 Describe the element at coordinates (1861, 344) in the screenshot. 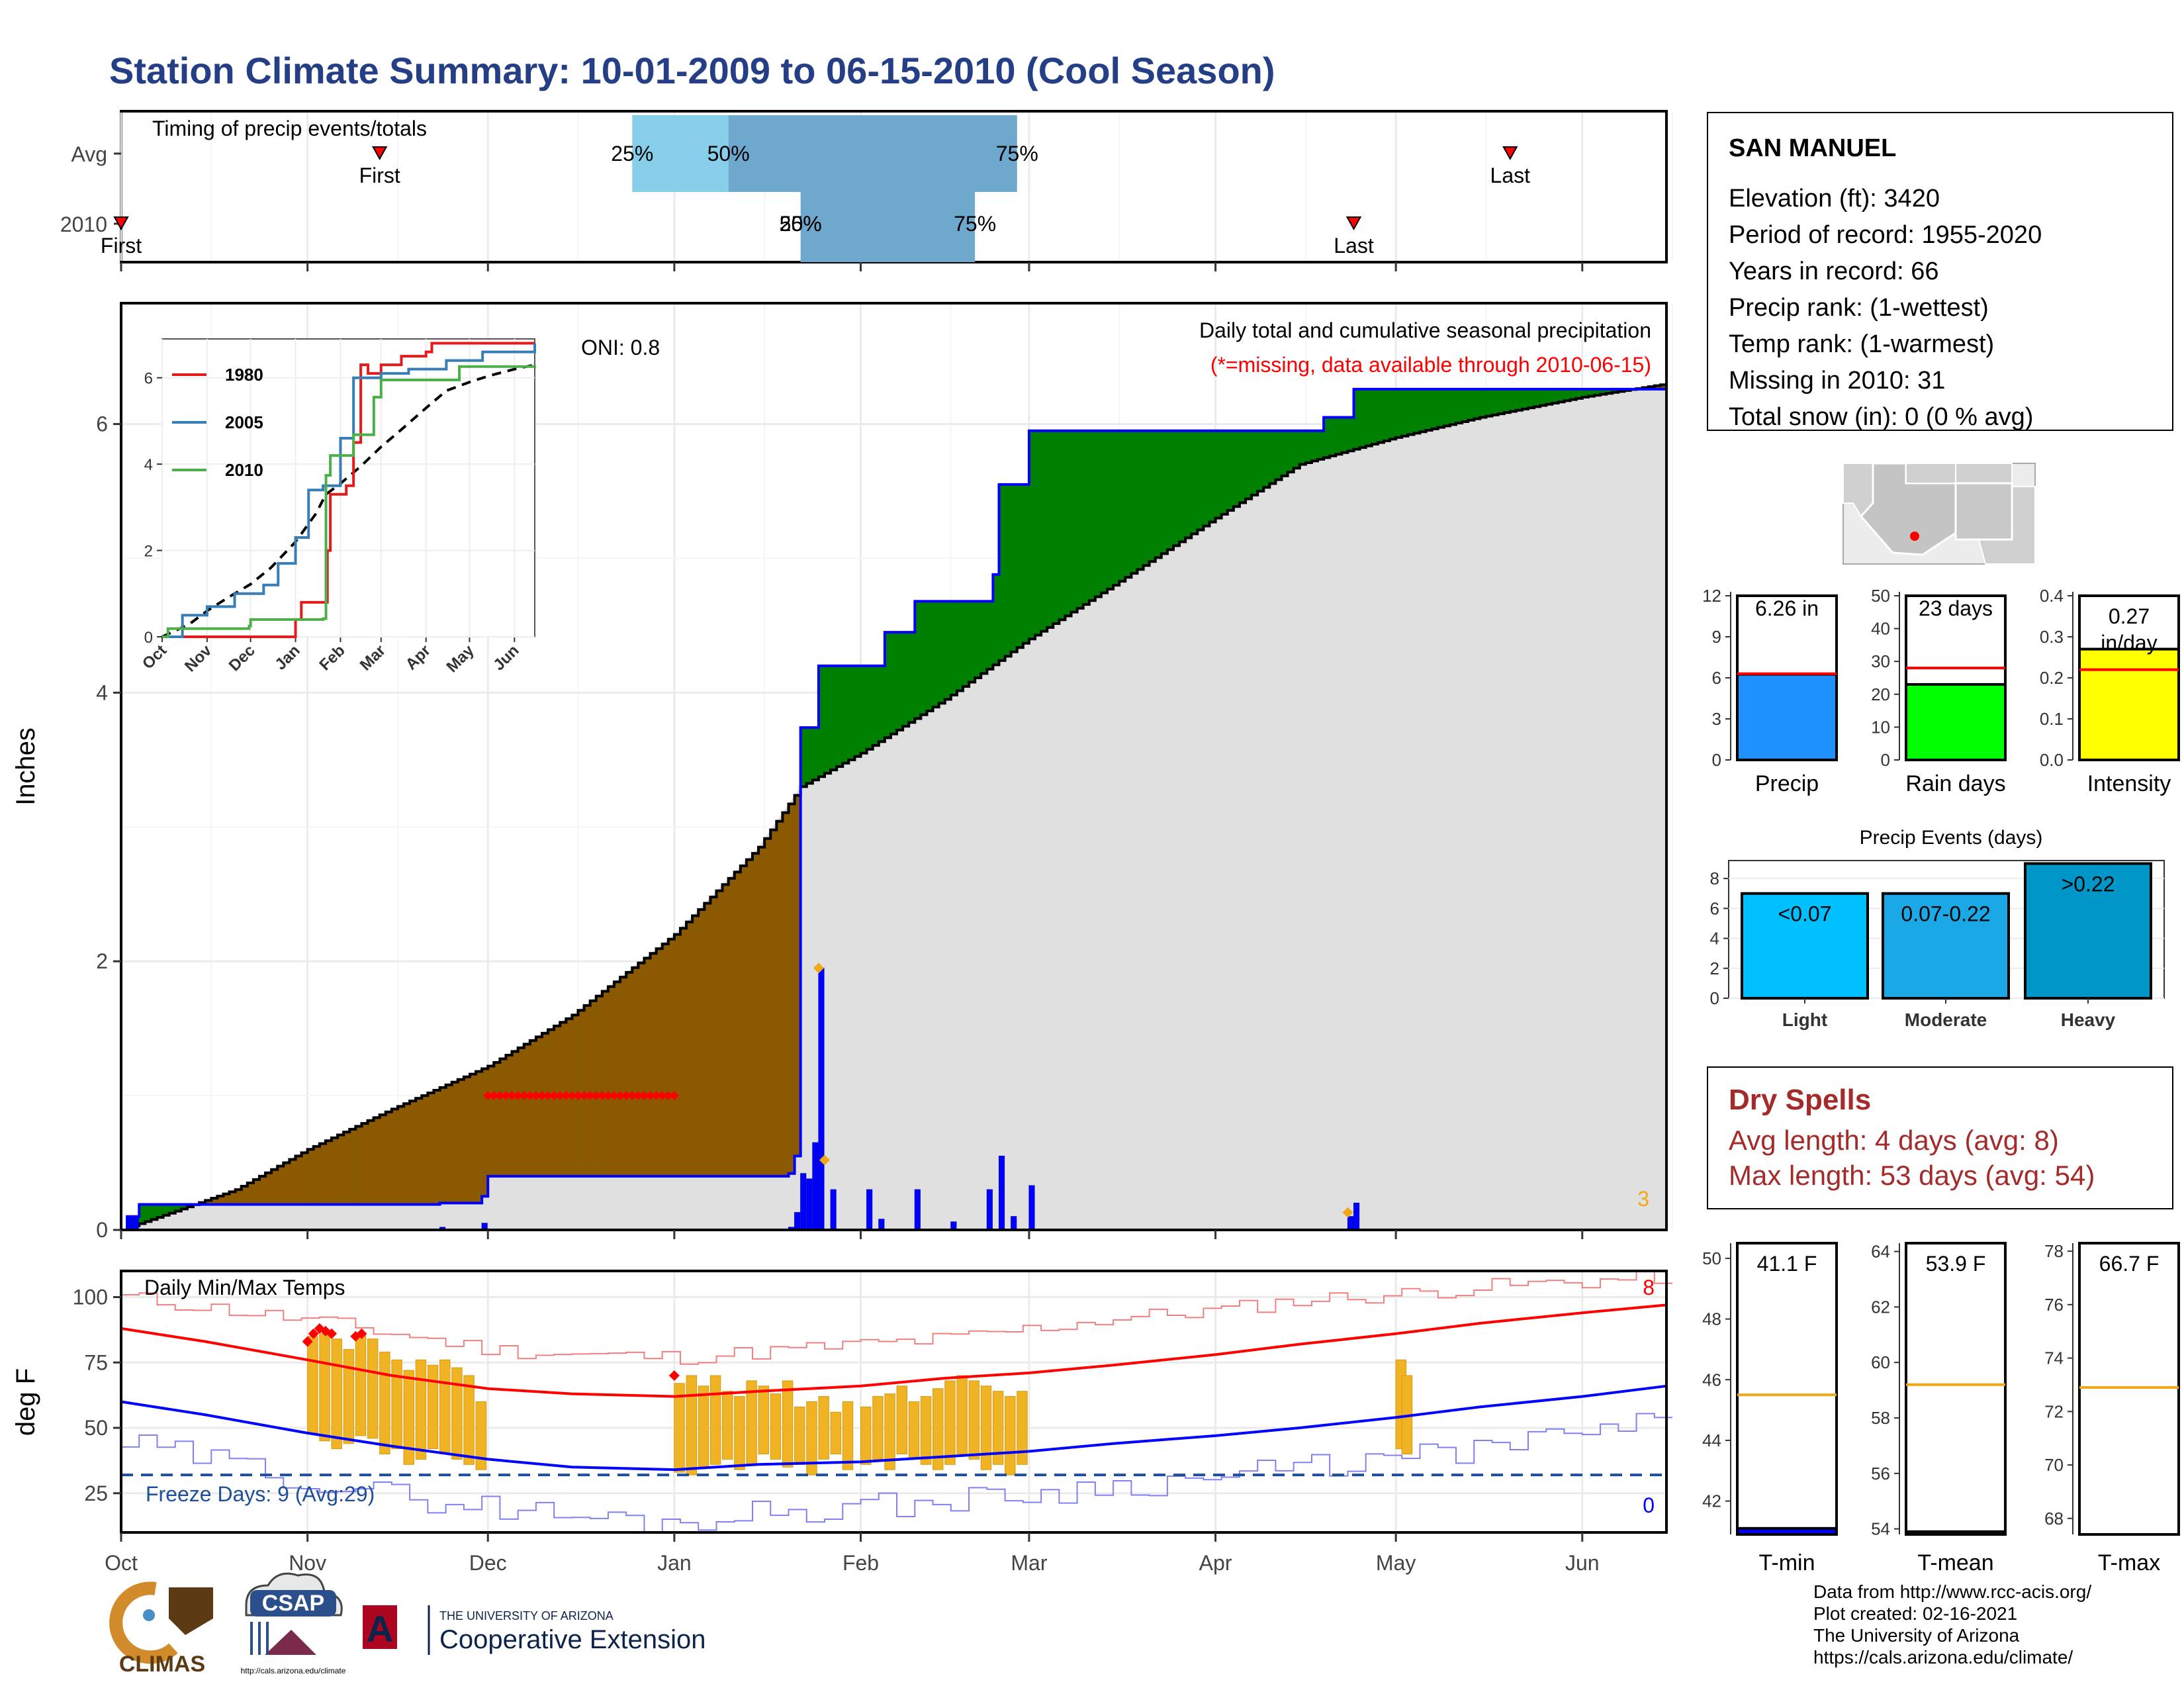

I see `station-info-line: Temp rank: (1-warmest)` at that location.